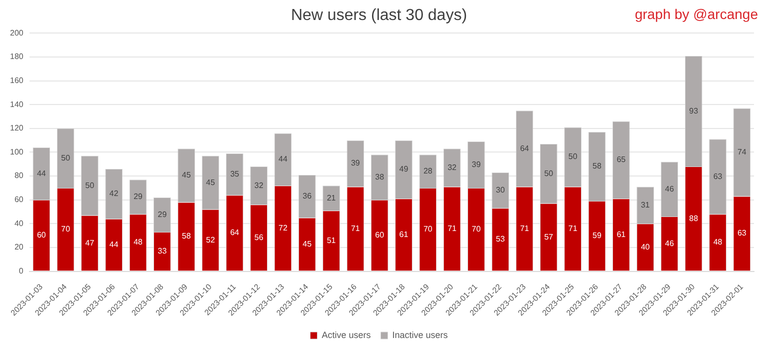  Describe the element at coordinates (114, 193) in the screenshot. I see `data-label: 42` at that location.